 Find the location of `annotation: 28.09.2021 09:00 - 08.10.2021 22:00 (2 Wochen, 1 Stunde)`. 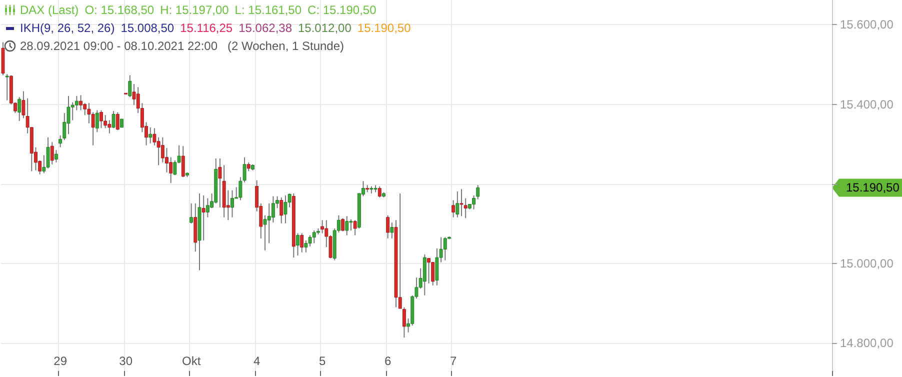

annotation: 28.09.2021 09:00 - 08.10.2021 22:00 (2 Wochen, 1 Stunde) is located at coordinates (182, 46).